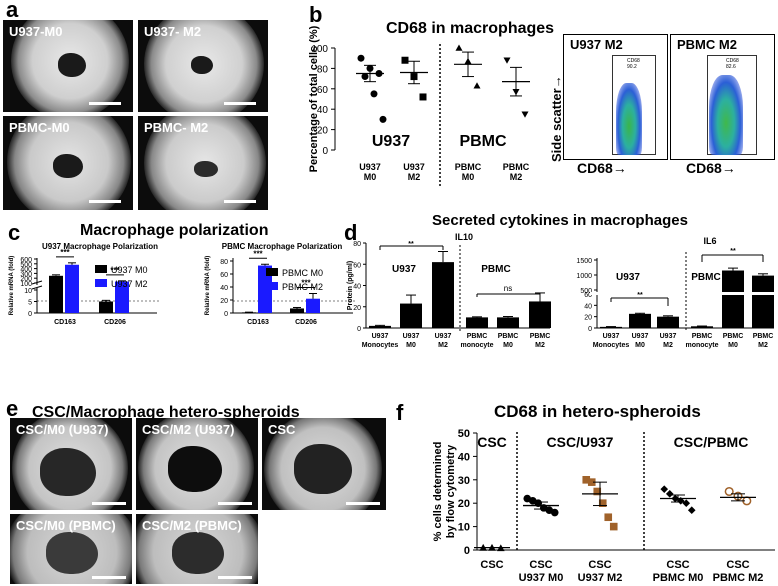  What do you see at coordinates (350, 285) in the screenshot?
I see `y-axis-label: Protein (pg/ml)` at bounding box center [350, 285].